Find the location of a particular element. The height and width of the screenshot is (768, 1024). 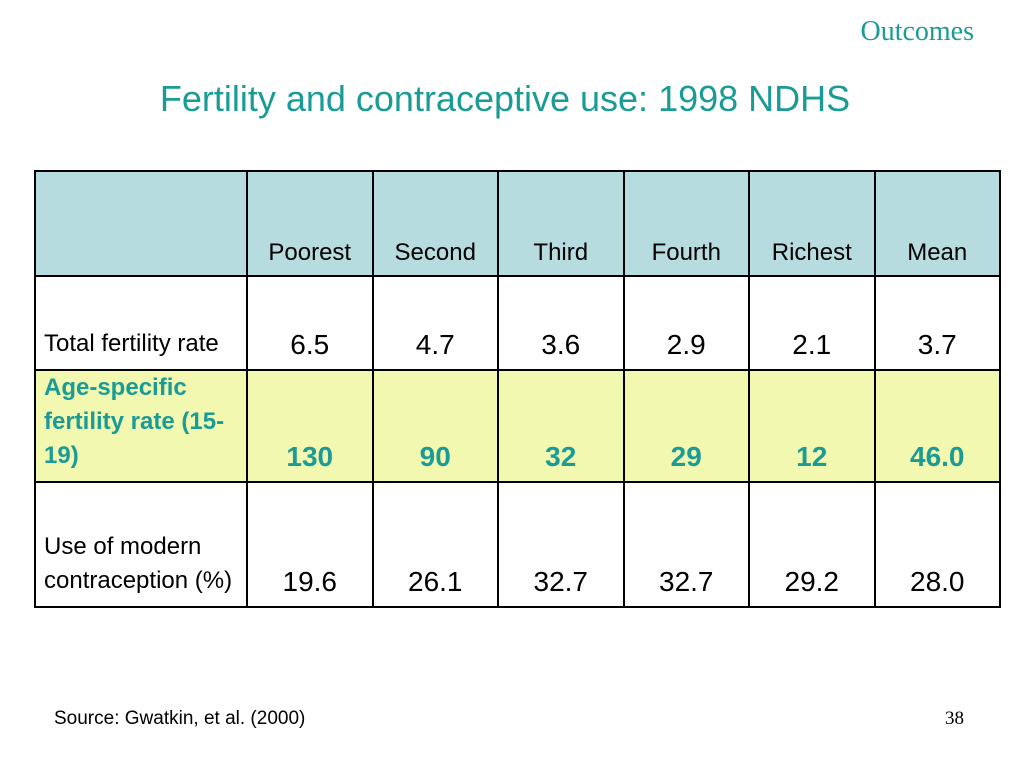

table-cell: 2.9 is located at coordinates (686, 323).